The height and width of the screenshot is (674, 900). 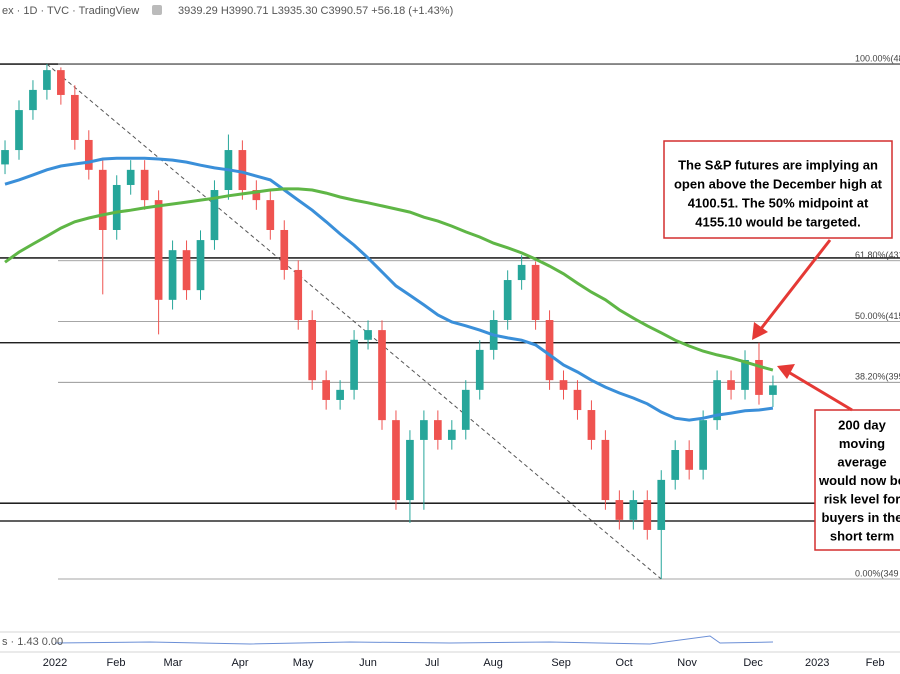 I want to click on annotation-text: 200 day, so click(x=862, y=424).